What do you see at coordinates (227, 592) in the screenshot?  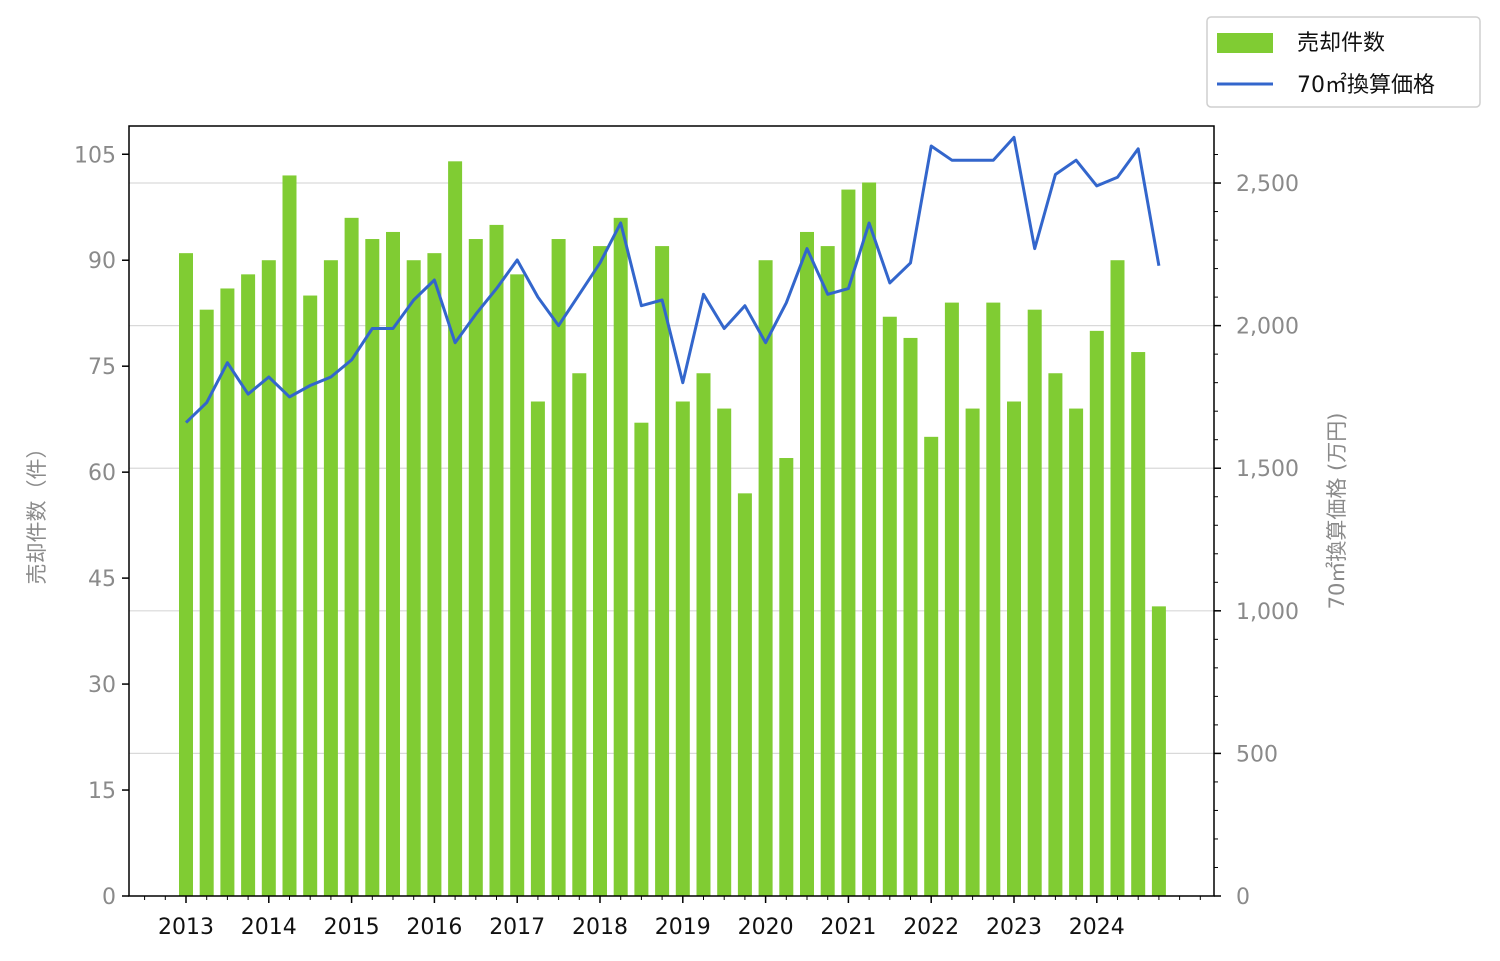 I see `bar-2013-Q3` at bounding box center [227, 592].